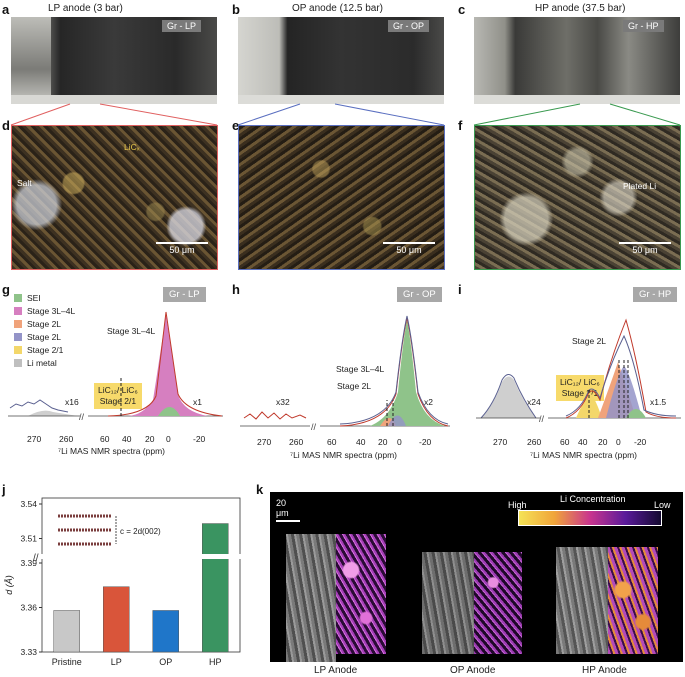  What do you see at coordinates (337, 8) in the screenshot?
I see `panel-b-title: OP anode (12.5 bar)` at bounding box center [337, 8].